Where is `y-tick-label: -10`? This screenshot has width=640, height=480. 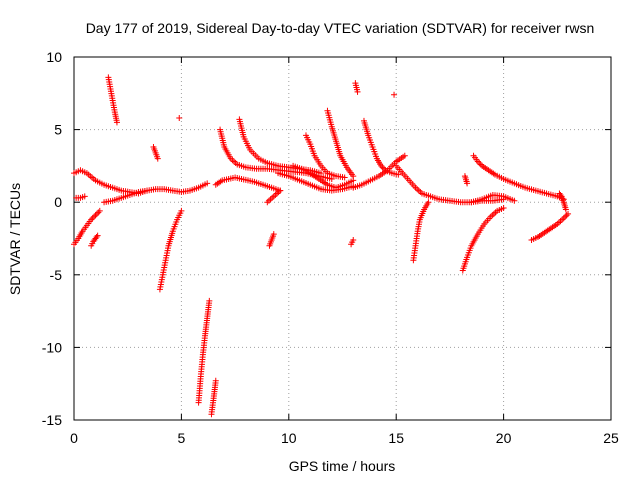
y-tick-label: -10 is located at coordinates (52, 347).